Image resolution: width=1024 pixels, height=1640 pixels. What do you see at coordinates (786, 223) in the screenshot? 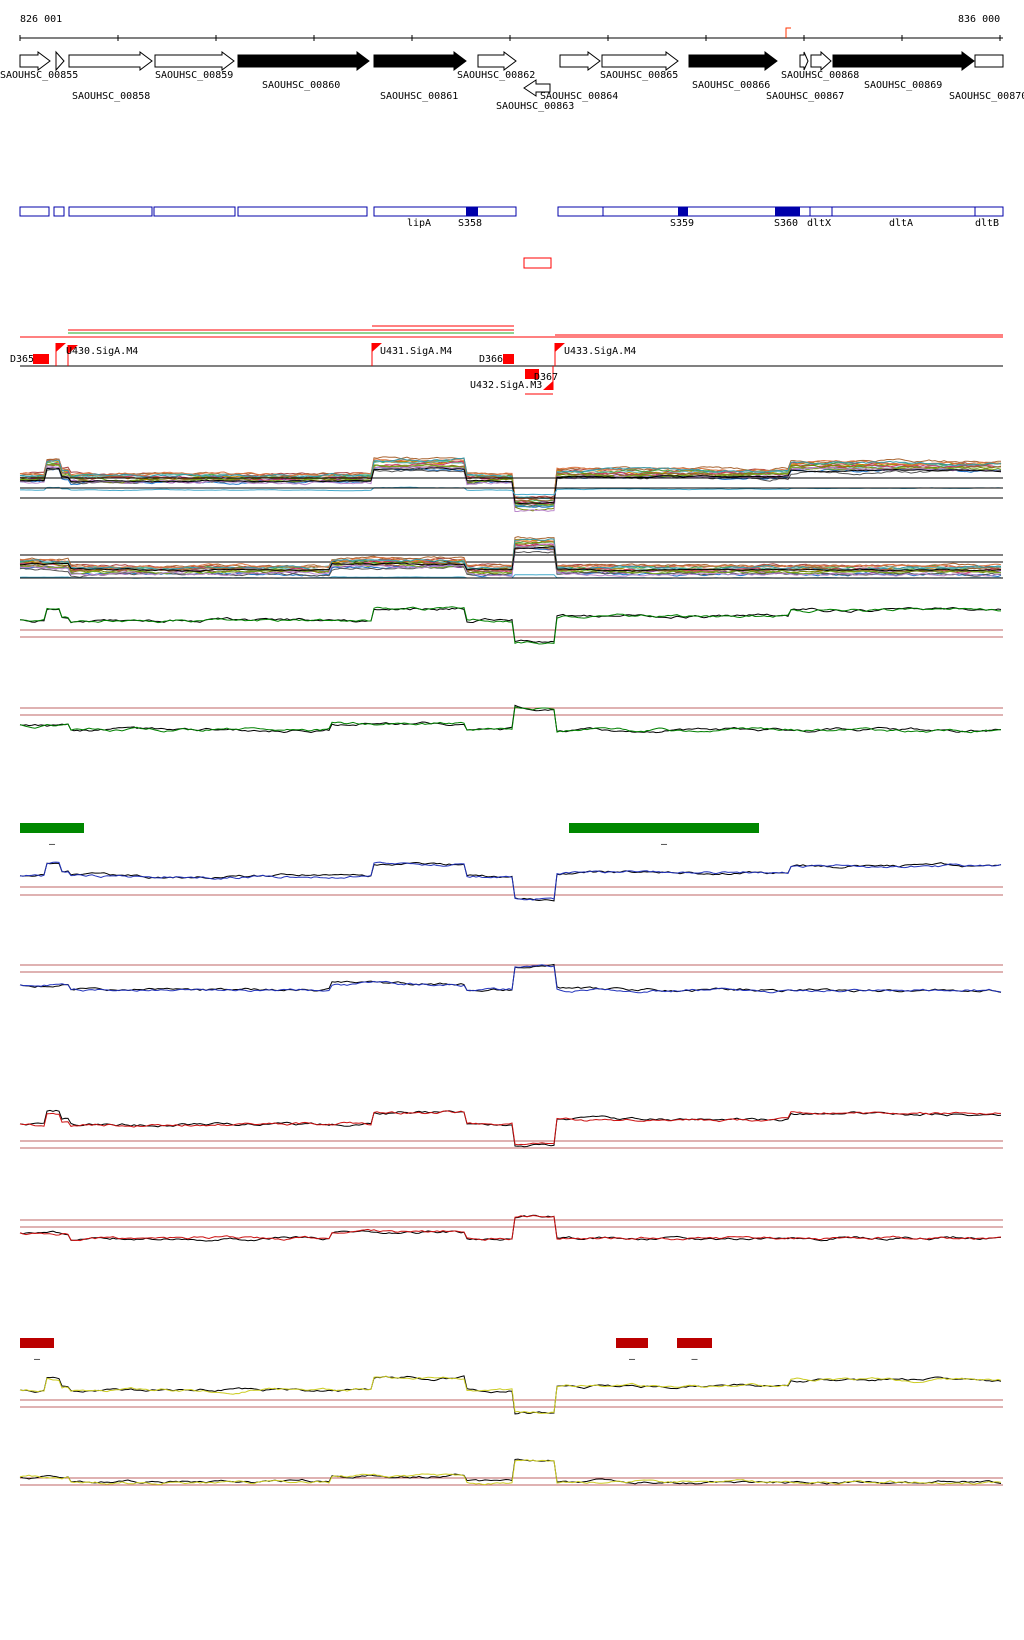
I see `annotation-label: S360` at bounding box center [786, 223].